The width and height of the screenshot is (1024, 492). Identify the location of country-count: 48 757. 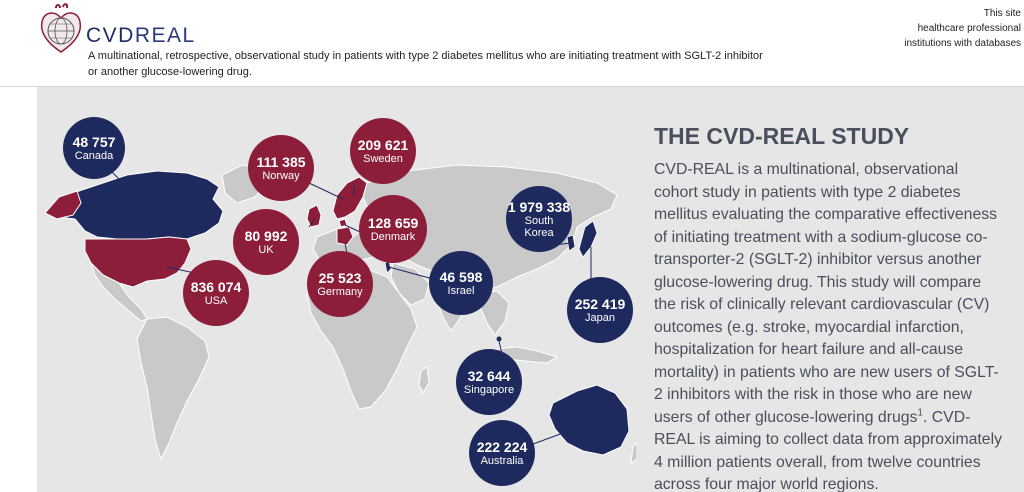
(94, 141).